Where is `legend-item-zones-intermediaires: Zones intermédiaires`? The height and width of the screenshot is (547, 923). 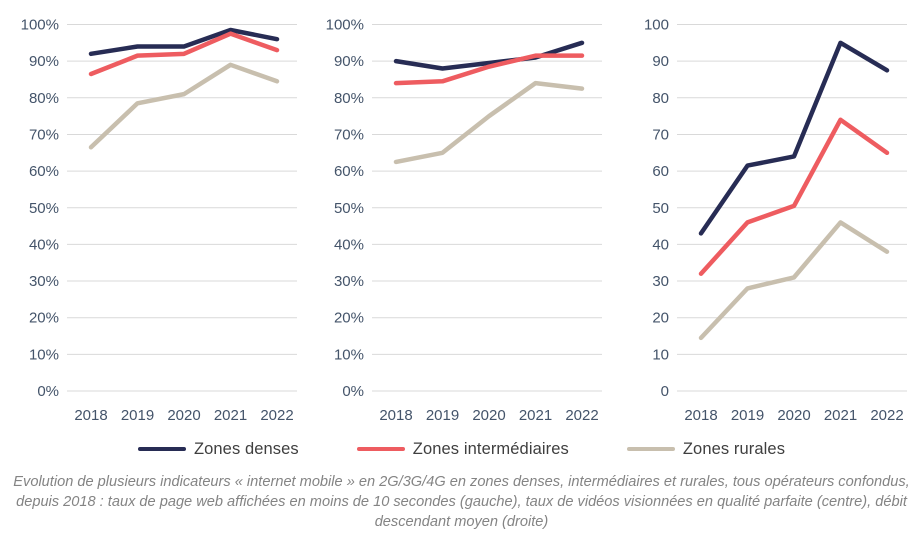
legend-item-zones-intermediaires: Zones intermédiaires is located at coordinates (462, 449).